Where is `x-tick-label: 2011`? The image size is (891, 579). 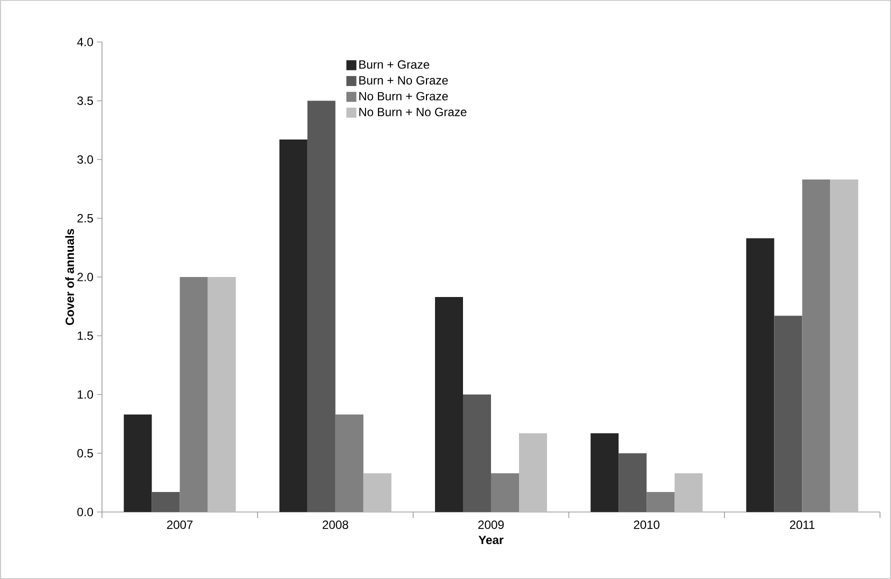 x-tick-label: 2011 is located at coordinates (802, 524).